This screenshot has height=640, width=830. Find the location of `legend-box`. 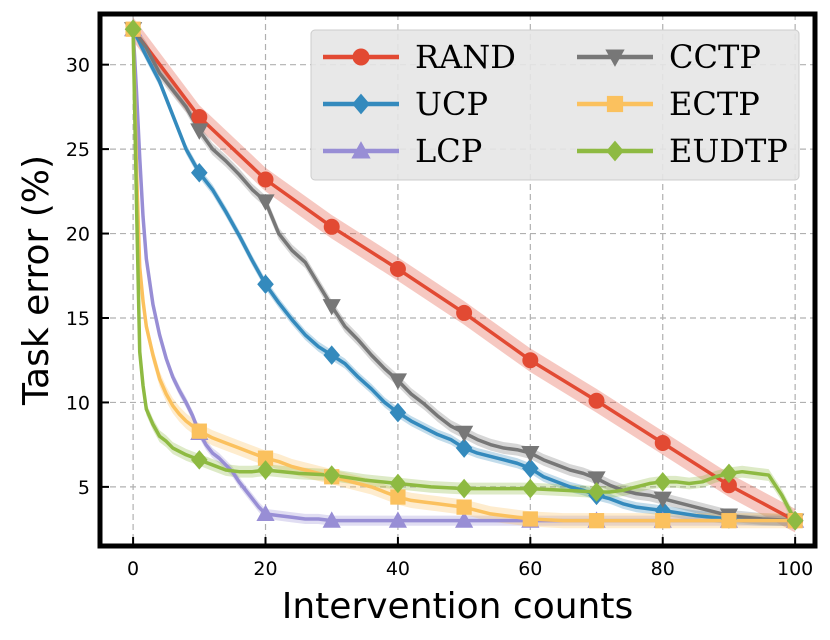

legend-box is located at coordinates (555, 105).